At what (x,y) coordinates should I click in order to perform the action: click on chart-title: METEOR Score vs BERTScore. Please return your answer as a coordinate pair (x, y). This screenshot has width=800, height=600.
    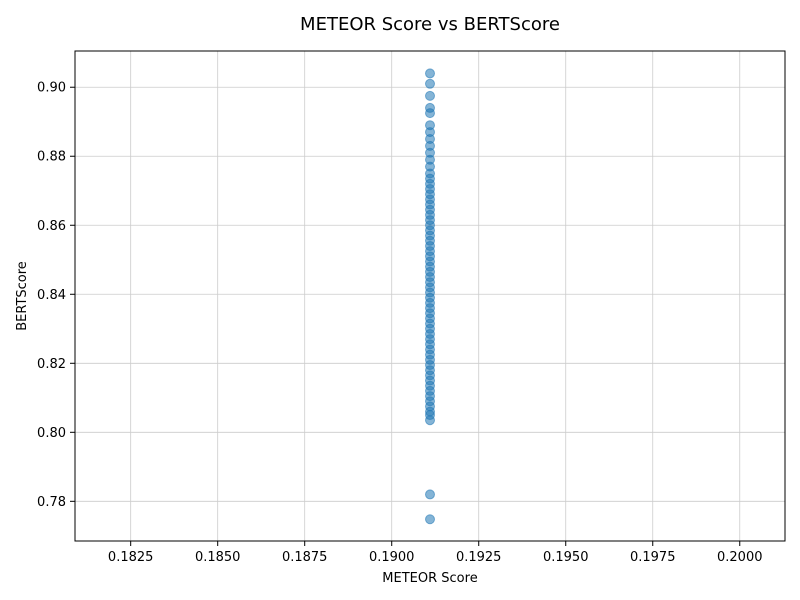
    Looking at the image, I should click on (430, 24).